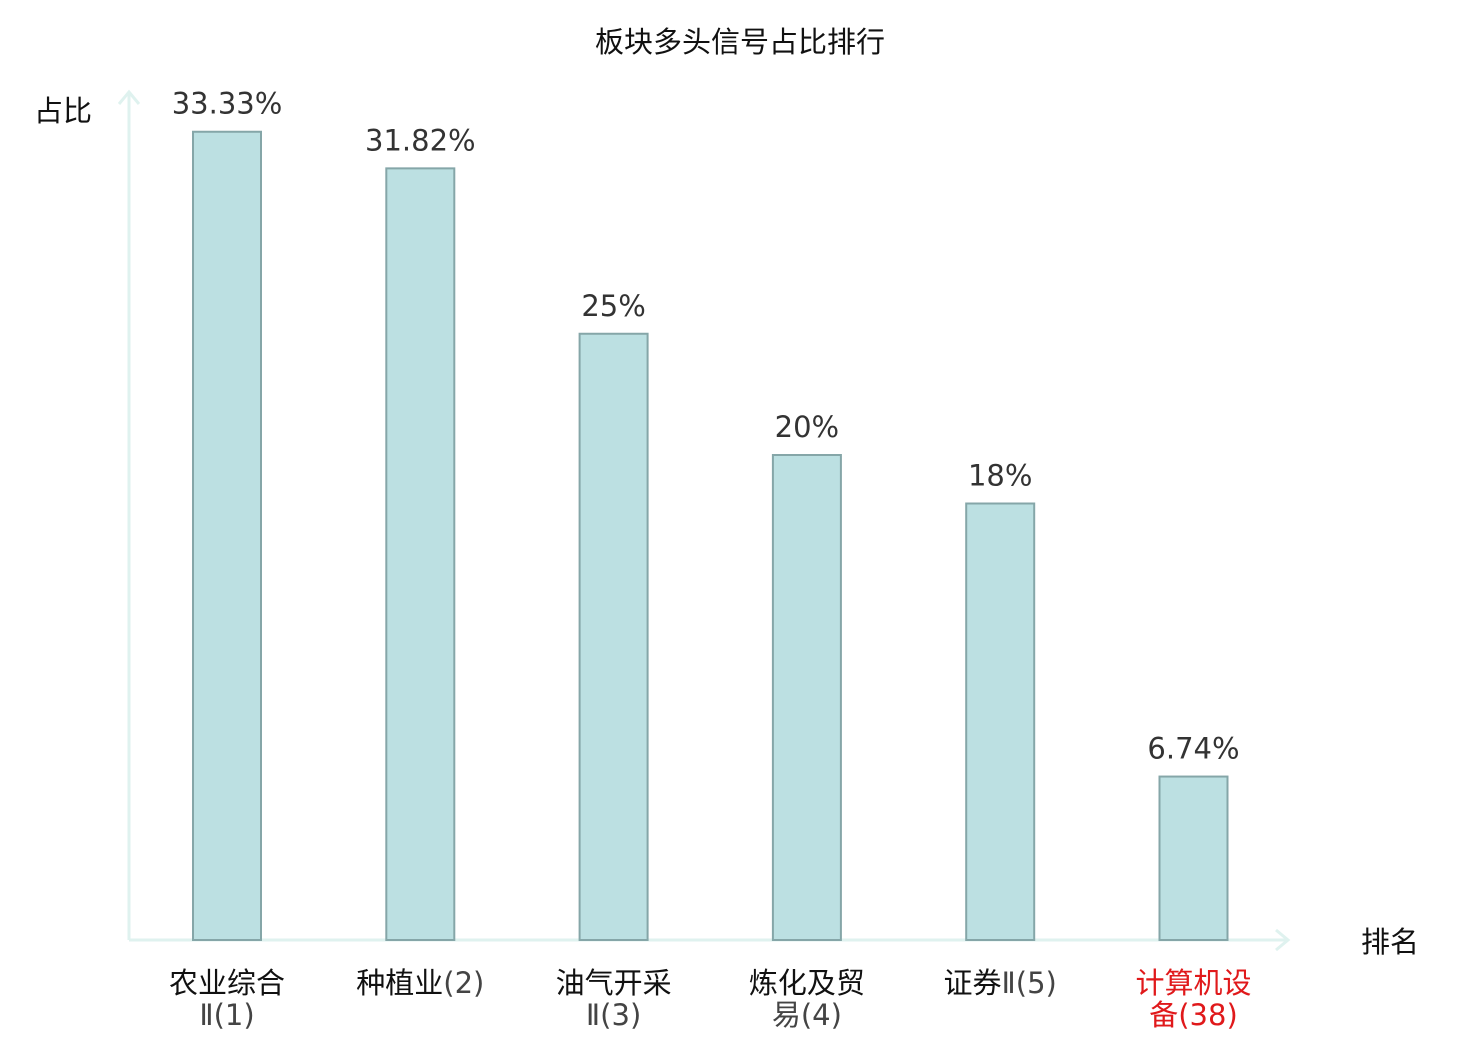  Describe the element at coordinates (129, 514) in the screenshot. I see `y-axis` at that location.